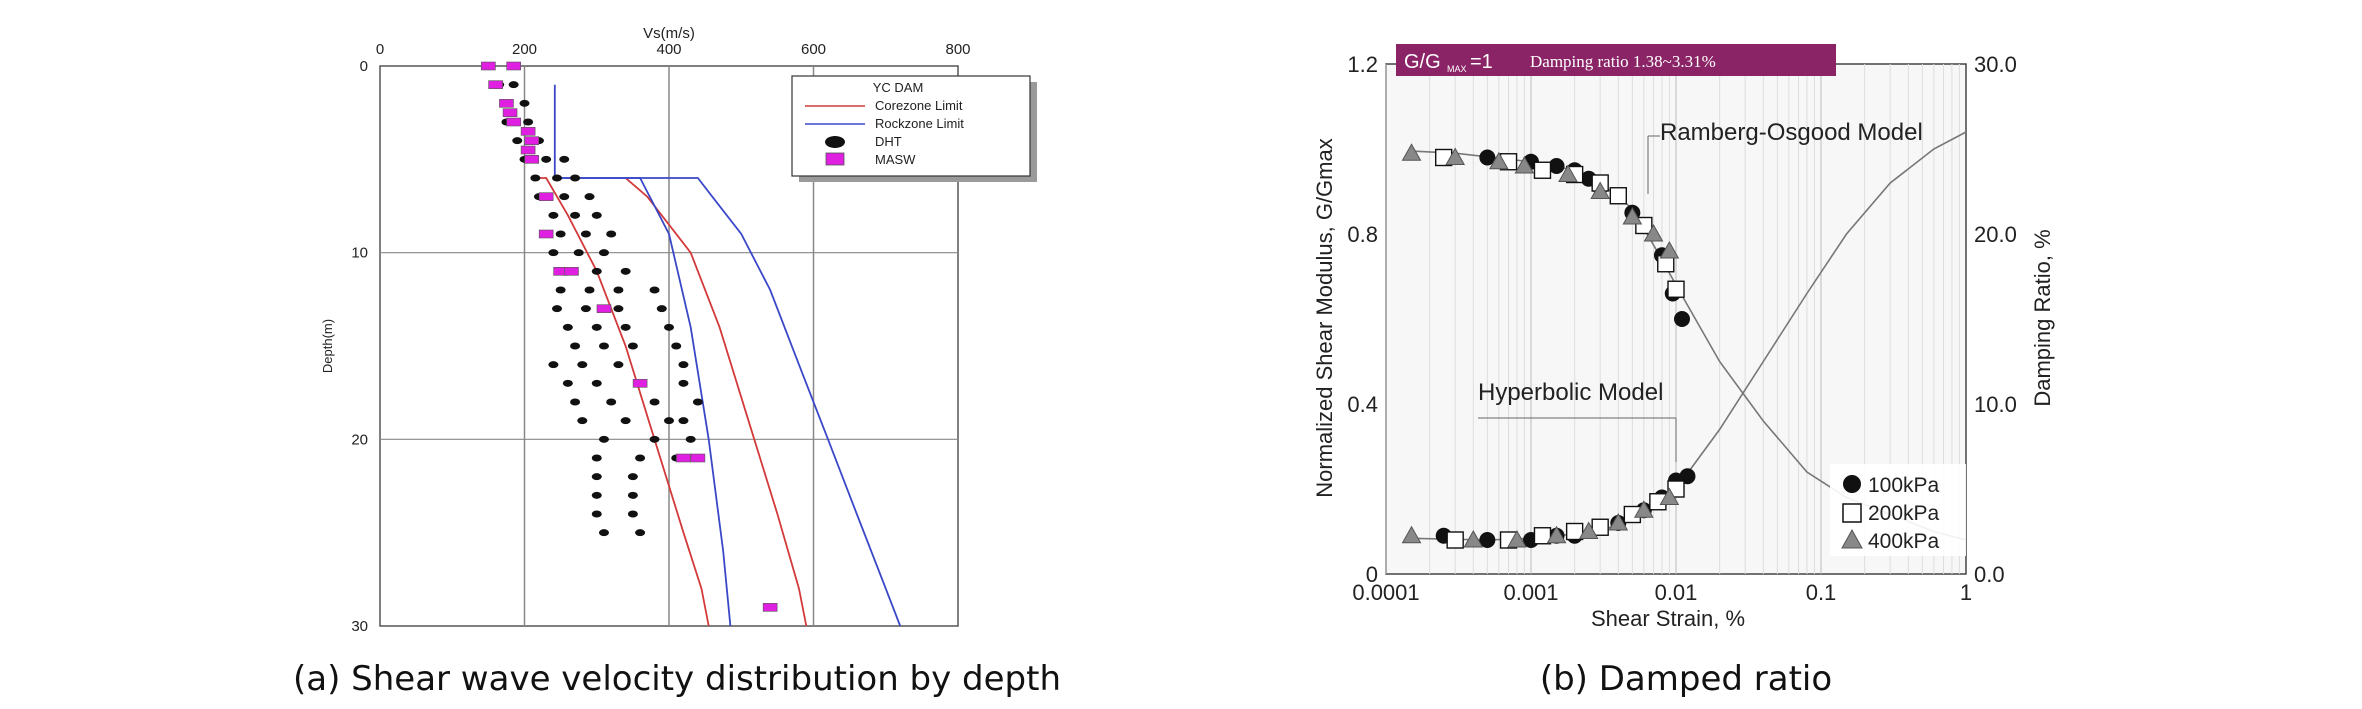 The width and height of the screenshot is (2362, 709). I want to click on annotation-ramberg-osgood: Ramberg-Osgood Model, so click(1791, 132).